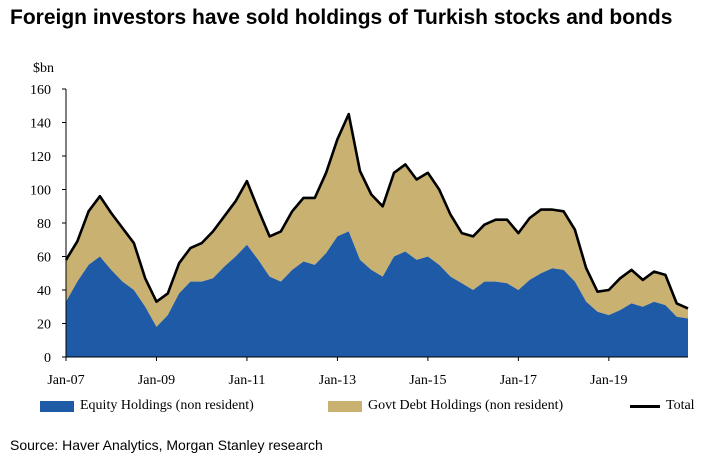 The image size is (713, 476). What do you see at coordinates (662, 406) in the screenshot?
I see `legend-item-total: Total` at bounding box center [662, 406].